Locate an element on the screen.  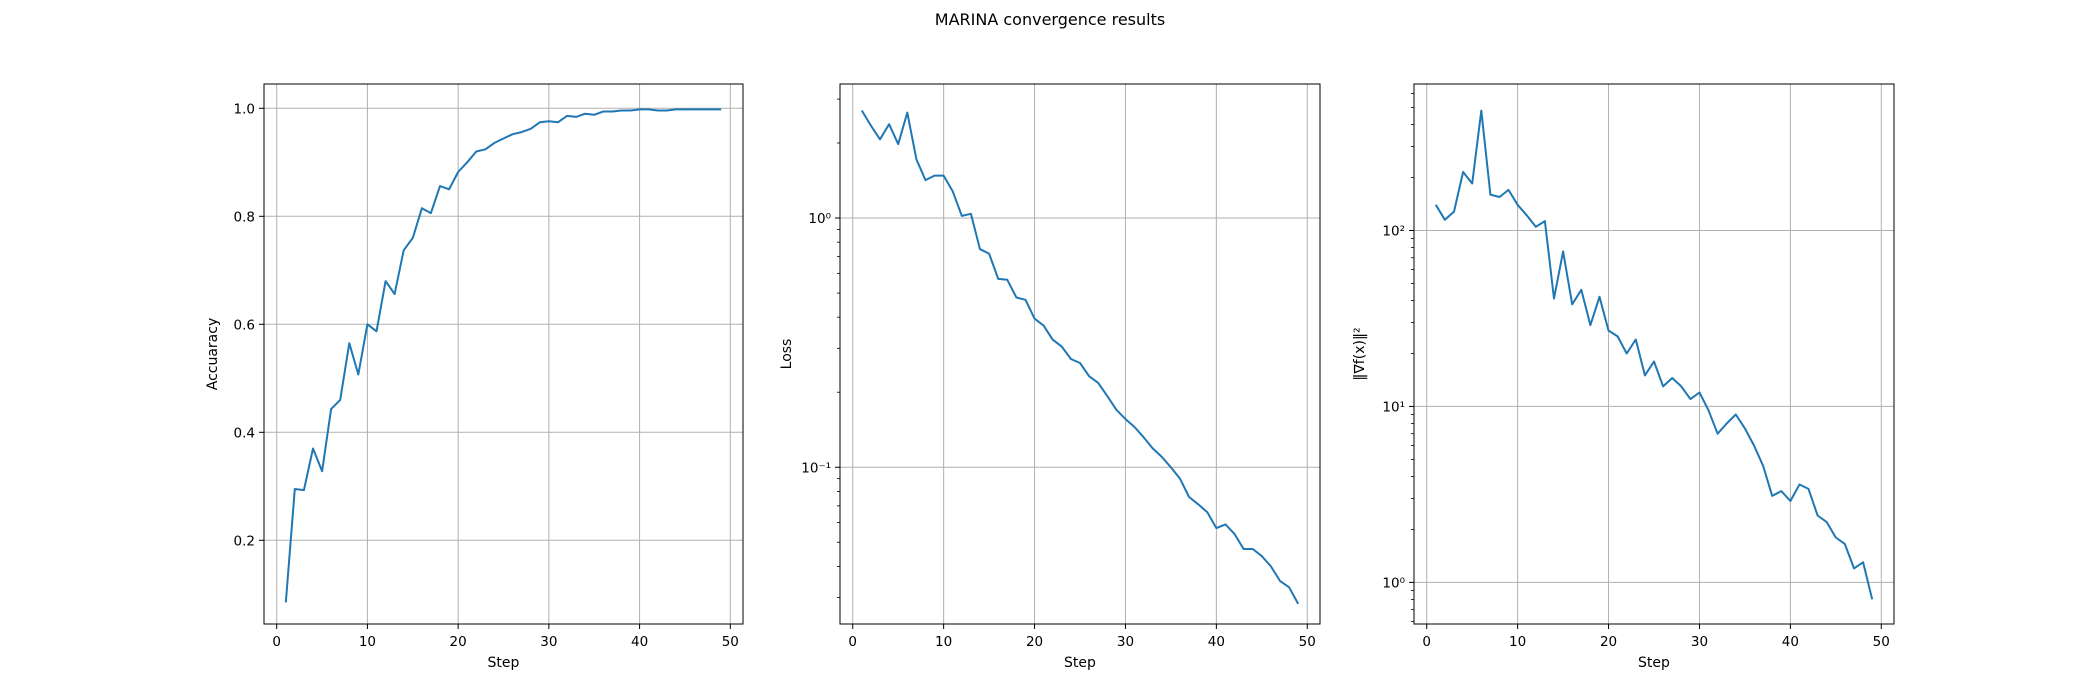
y-axis-label: ‖∇f(x)‖² is located at coordinates (1360, 353).